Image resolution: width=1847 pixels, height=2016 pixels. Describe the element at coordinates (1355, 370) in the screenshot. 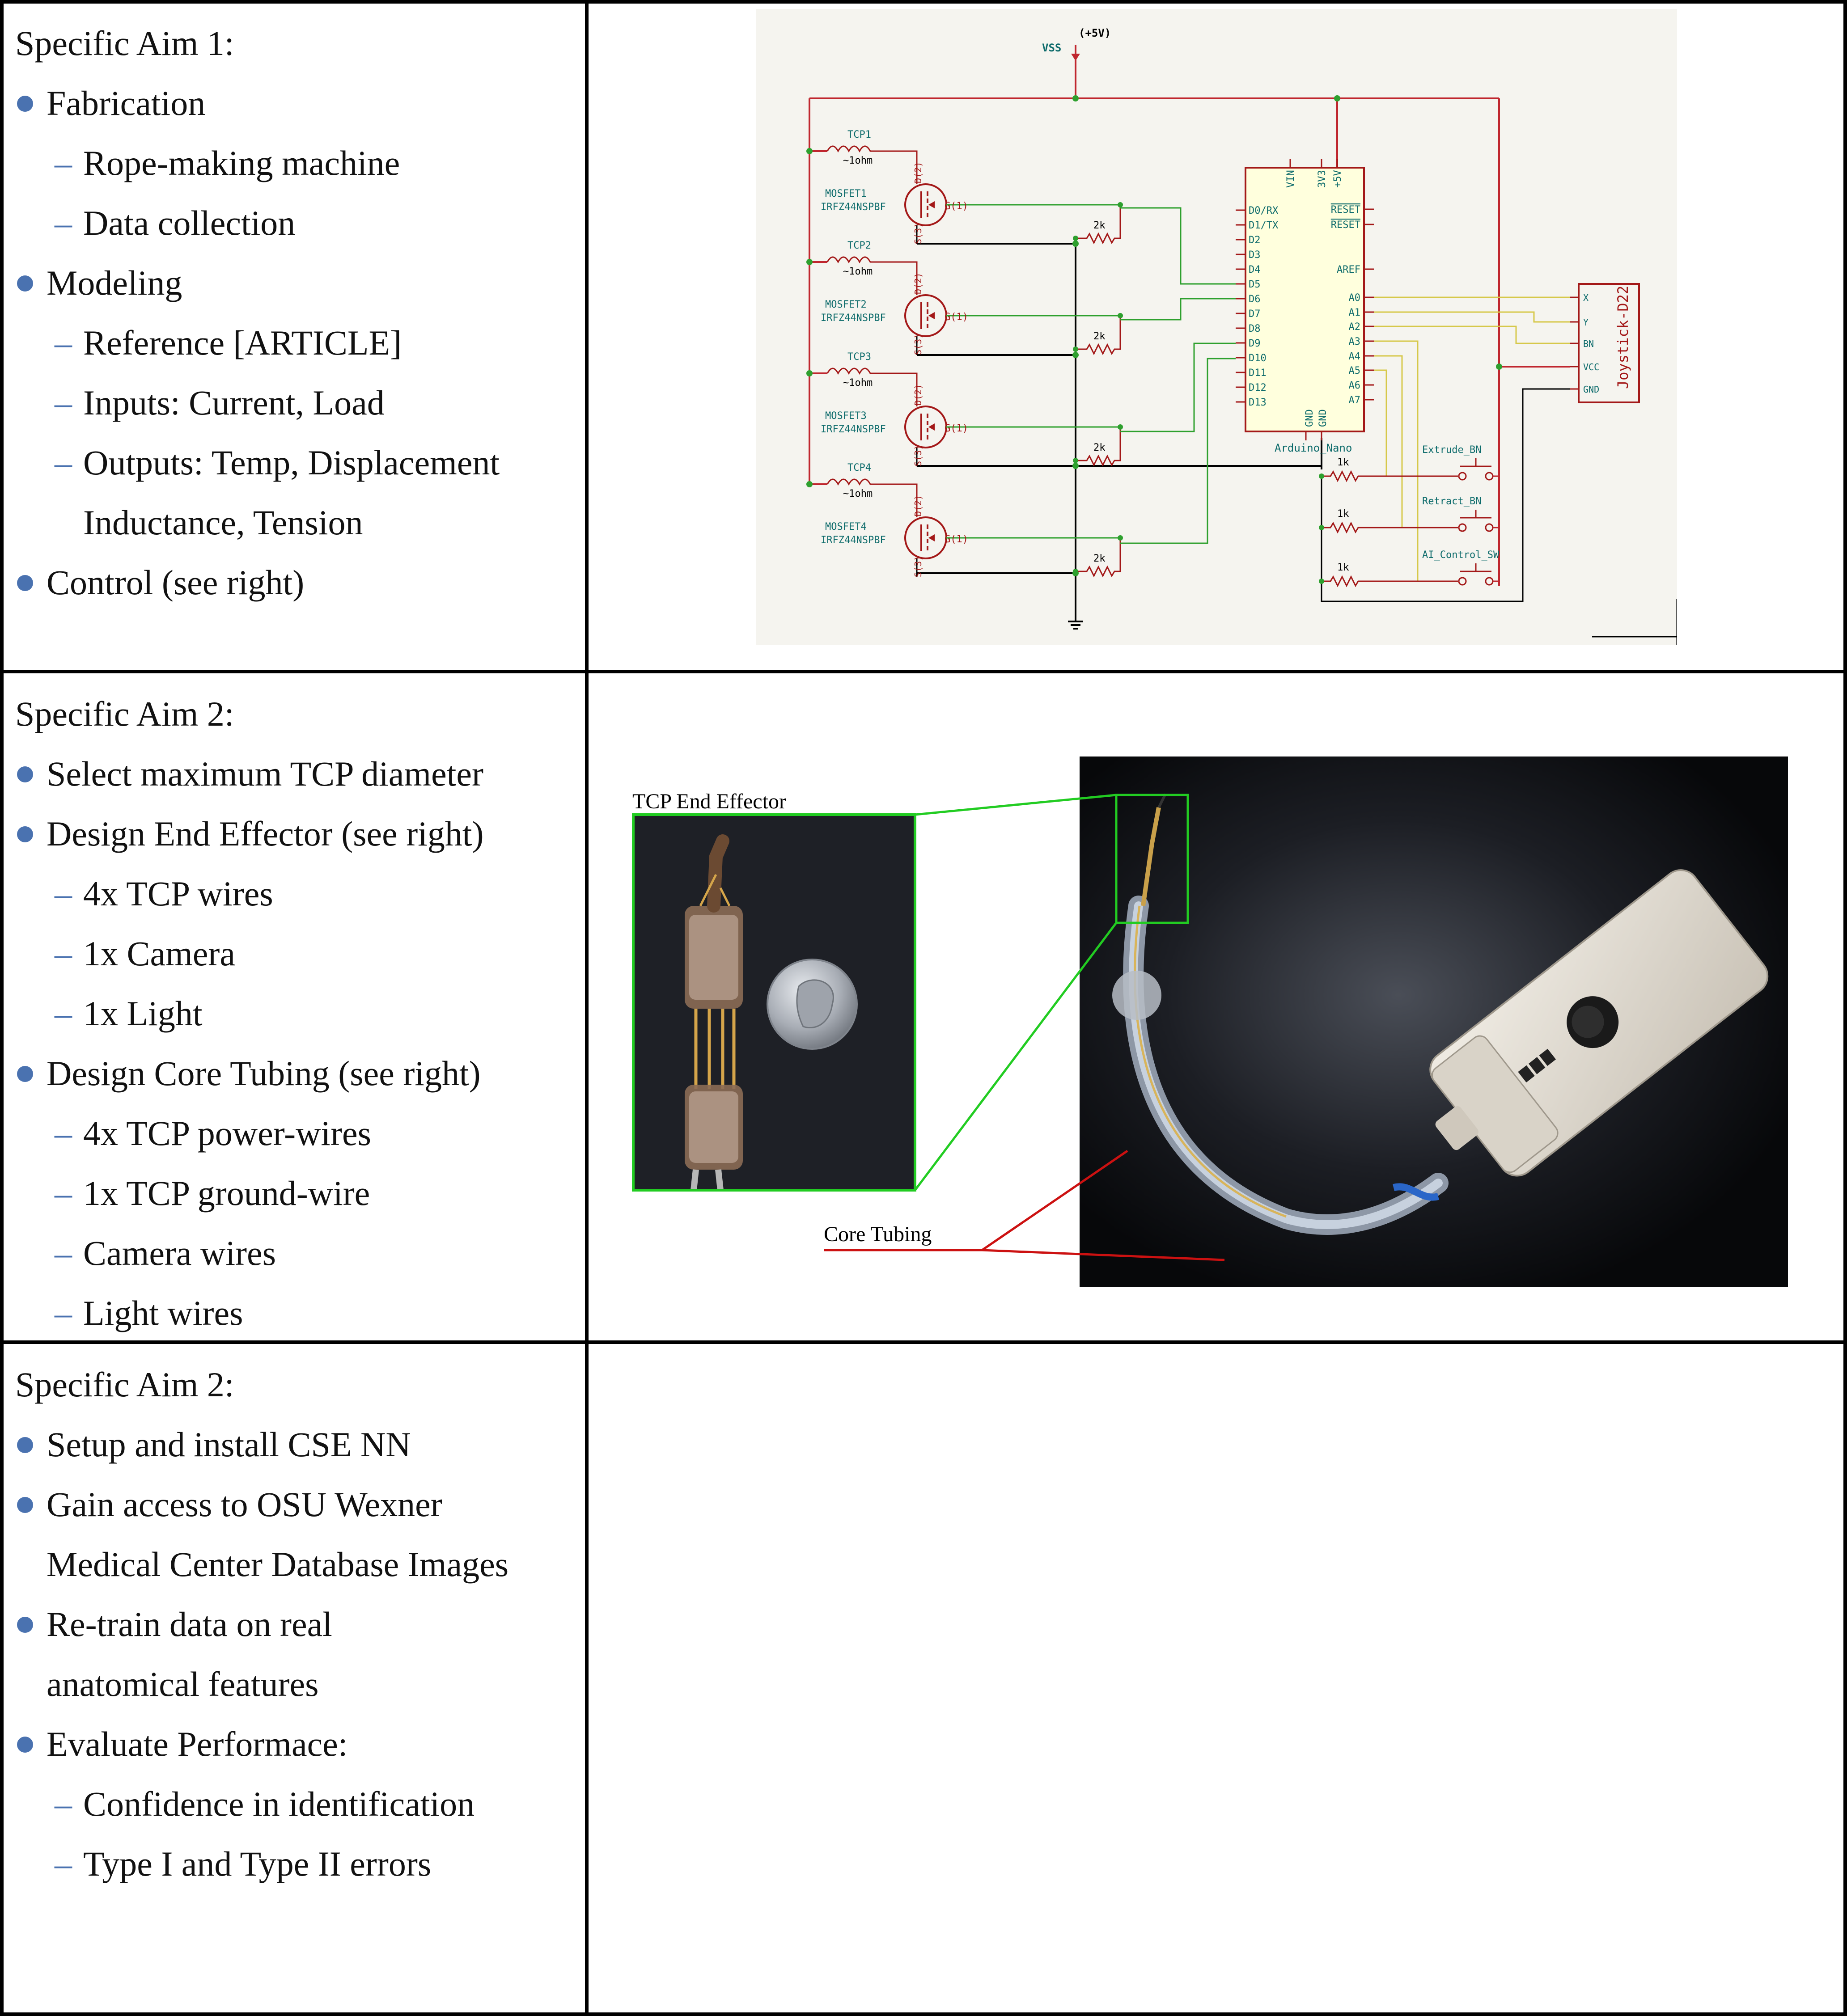

I see `arduino-pin-label: A5` at that location.